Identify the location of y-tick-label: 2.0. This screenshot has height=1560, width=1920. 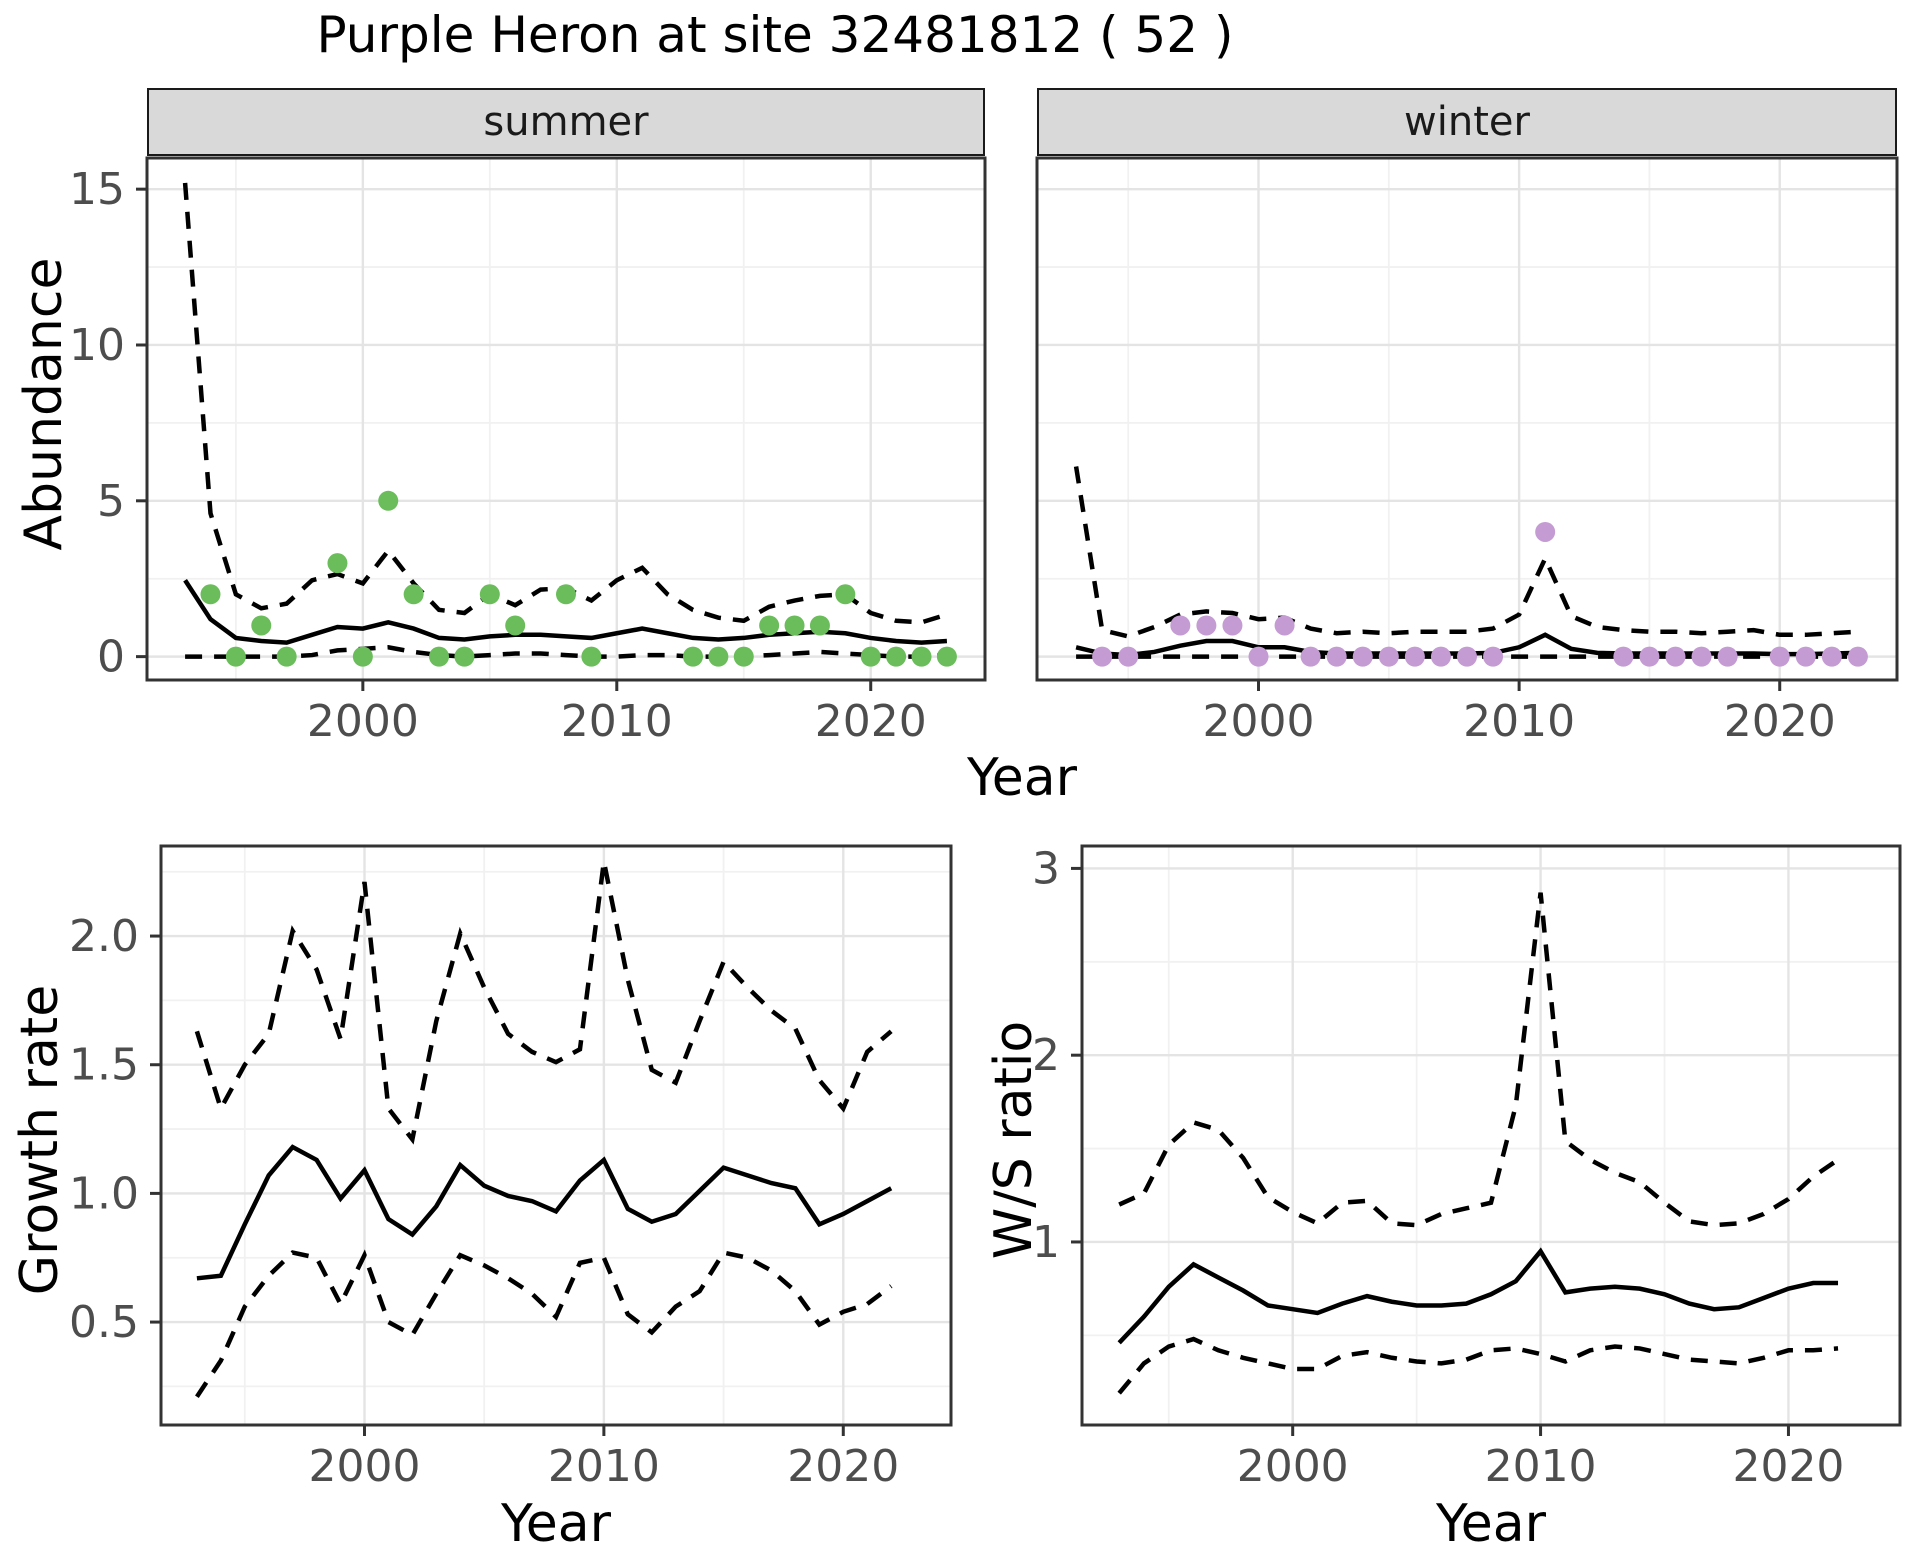
(104, 936).